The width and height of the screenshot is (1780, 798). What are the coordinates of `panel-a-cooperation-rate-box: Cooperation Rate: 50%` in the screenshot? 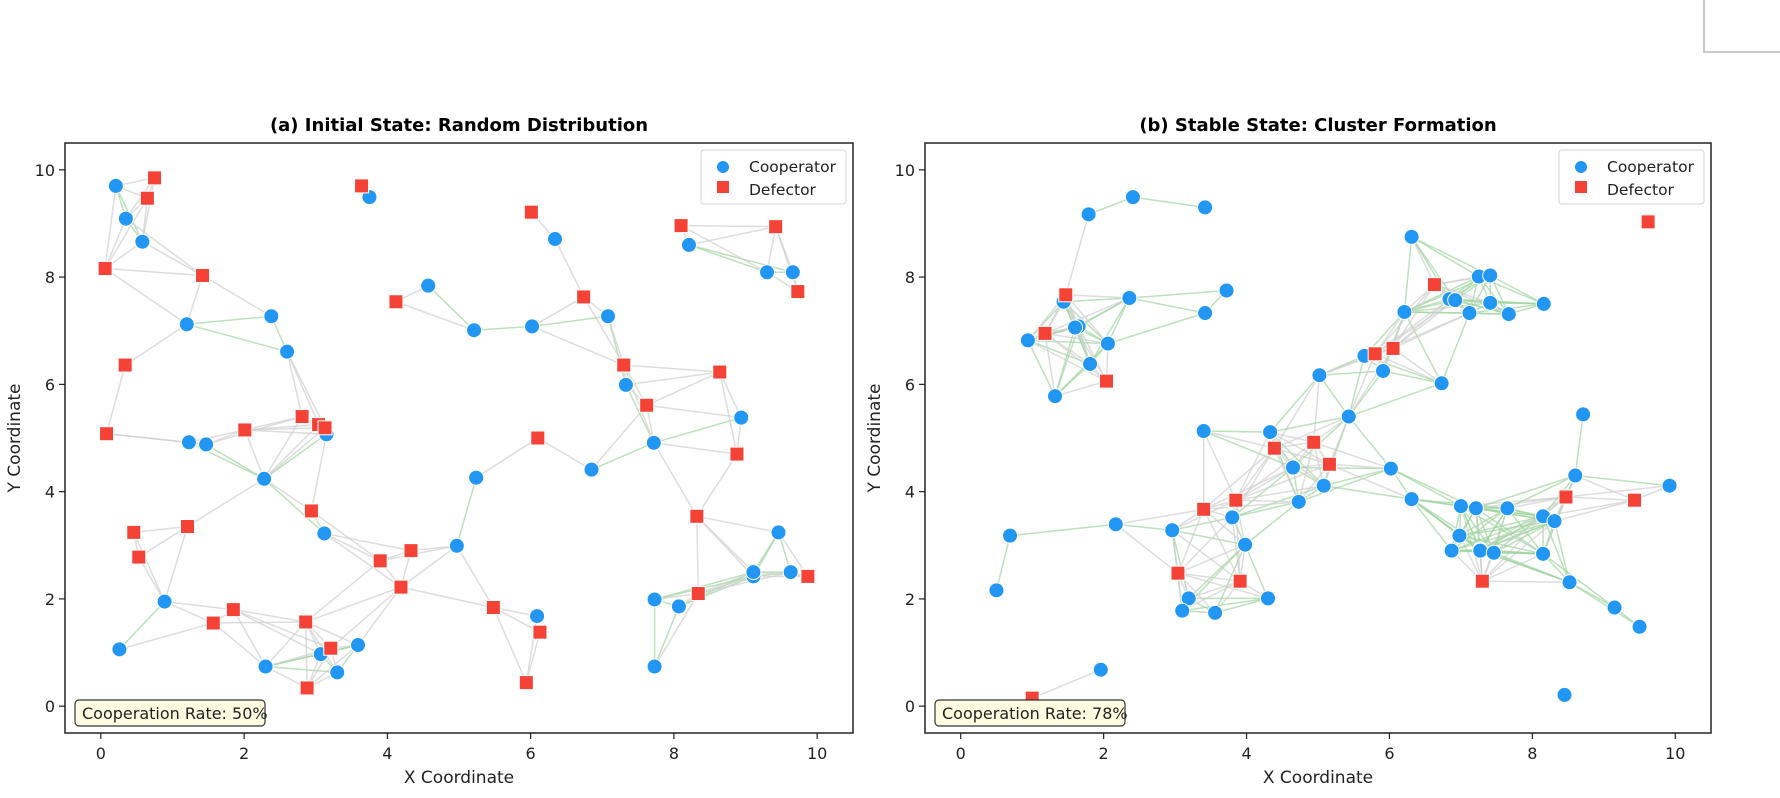 It's located at (171, 713).